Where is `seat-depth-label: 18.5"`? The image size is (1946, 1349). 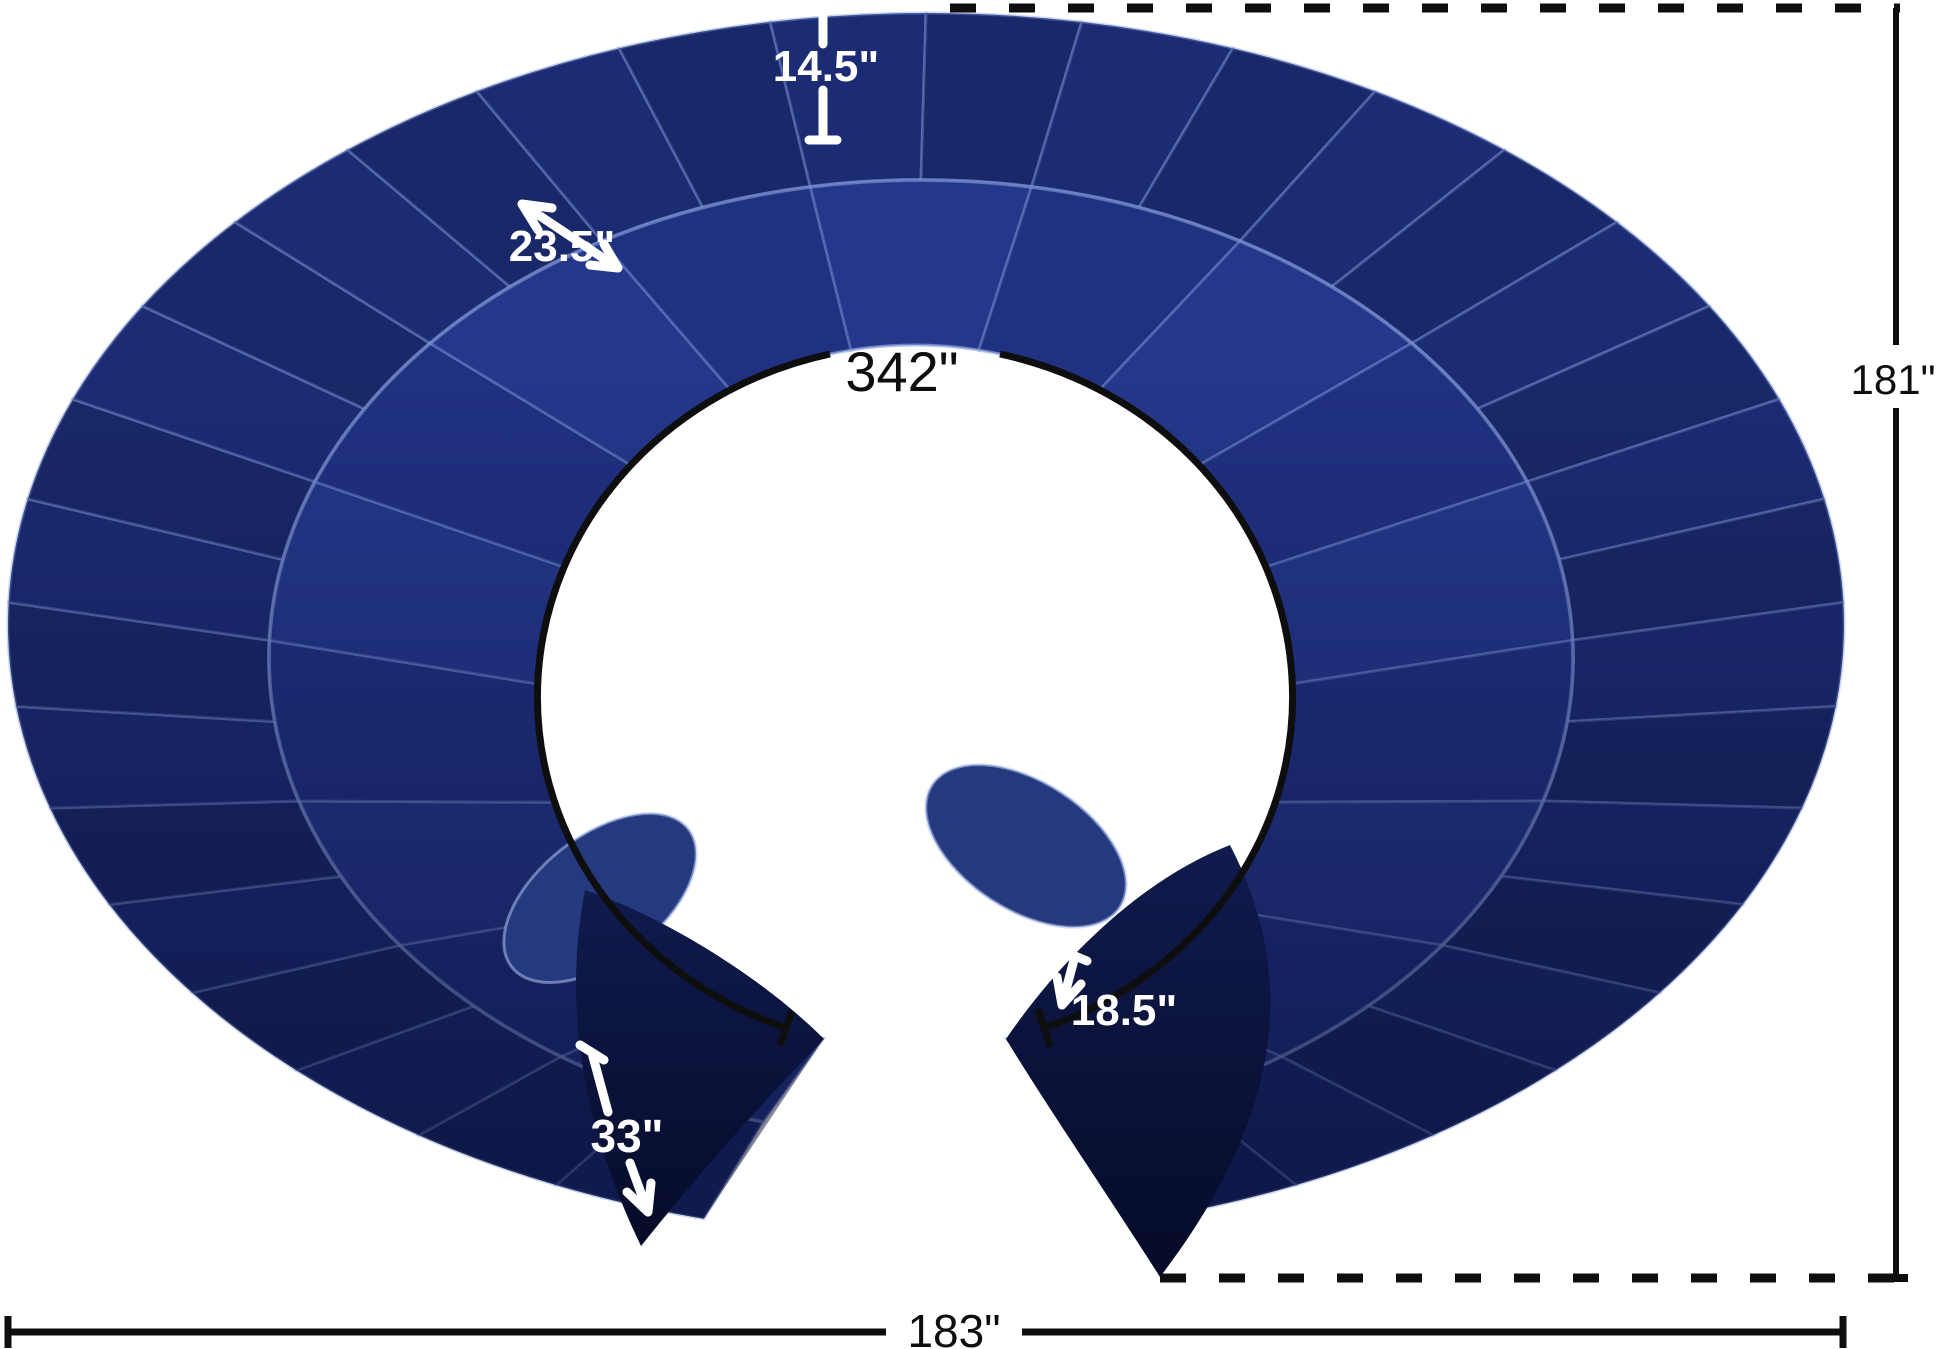
seat-depth-label: 18.5" is located at coordinates (1124, 1010).